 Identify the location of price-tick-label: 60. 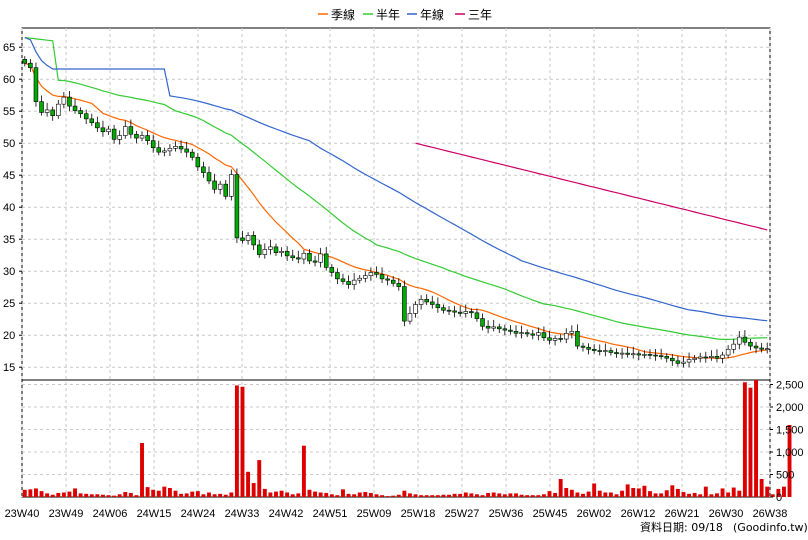
(9, 80).